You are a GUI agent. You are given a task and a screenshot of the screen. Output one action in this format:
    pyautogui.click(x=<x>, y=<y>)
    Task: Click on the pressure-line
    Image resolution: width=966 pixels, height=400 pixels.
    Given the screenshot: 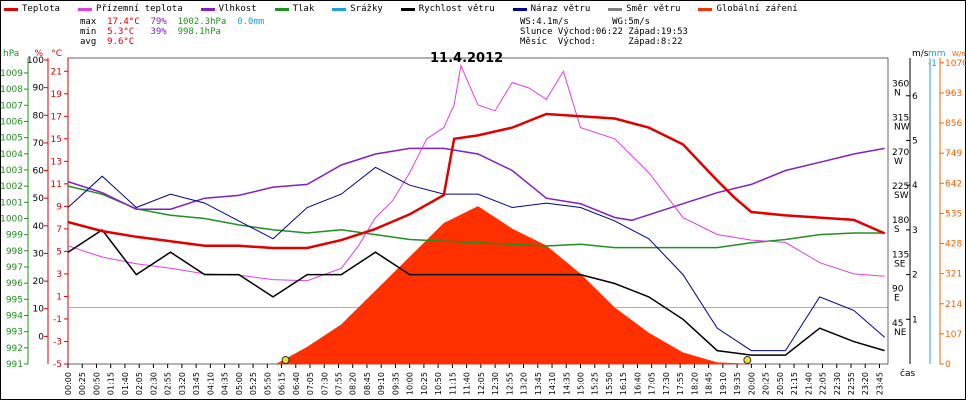 What is the action you would take?
    pyautogui.click(x=476, y=217)
    